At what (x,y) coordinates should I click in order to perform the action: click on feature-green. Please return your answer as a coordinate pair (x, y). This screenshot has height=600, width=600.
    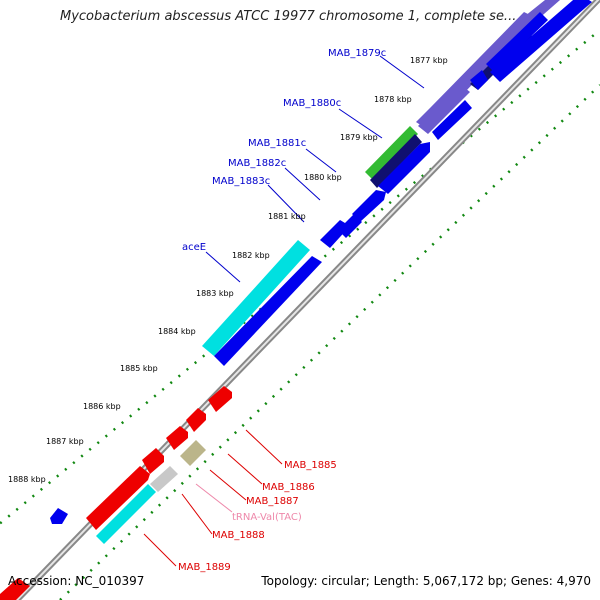
    Looking at the image, I should click on (391, 153).